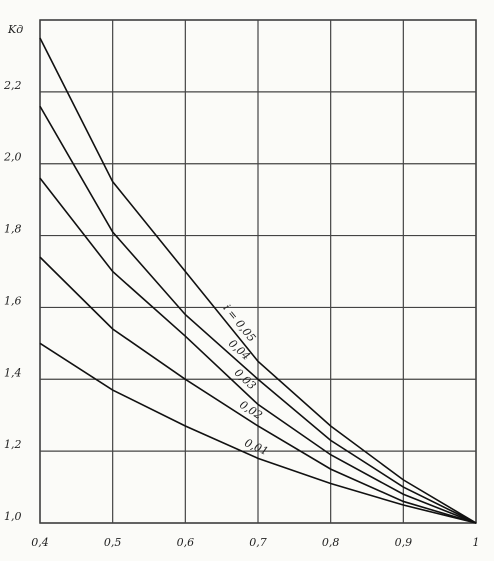  Describe the element at coordinates (257, 447) in the screenshot. I see `series-label: 0,01` at that location.